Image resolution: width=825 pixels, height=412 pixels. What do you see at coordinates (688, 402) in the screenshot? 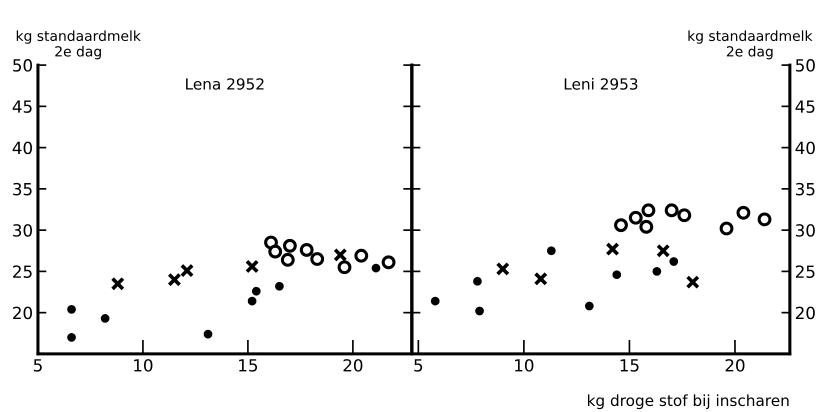
I see `x-axis-title: kg droge stof bij inscharen` at bounding box center [688, 402].